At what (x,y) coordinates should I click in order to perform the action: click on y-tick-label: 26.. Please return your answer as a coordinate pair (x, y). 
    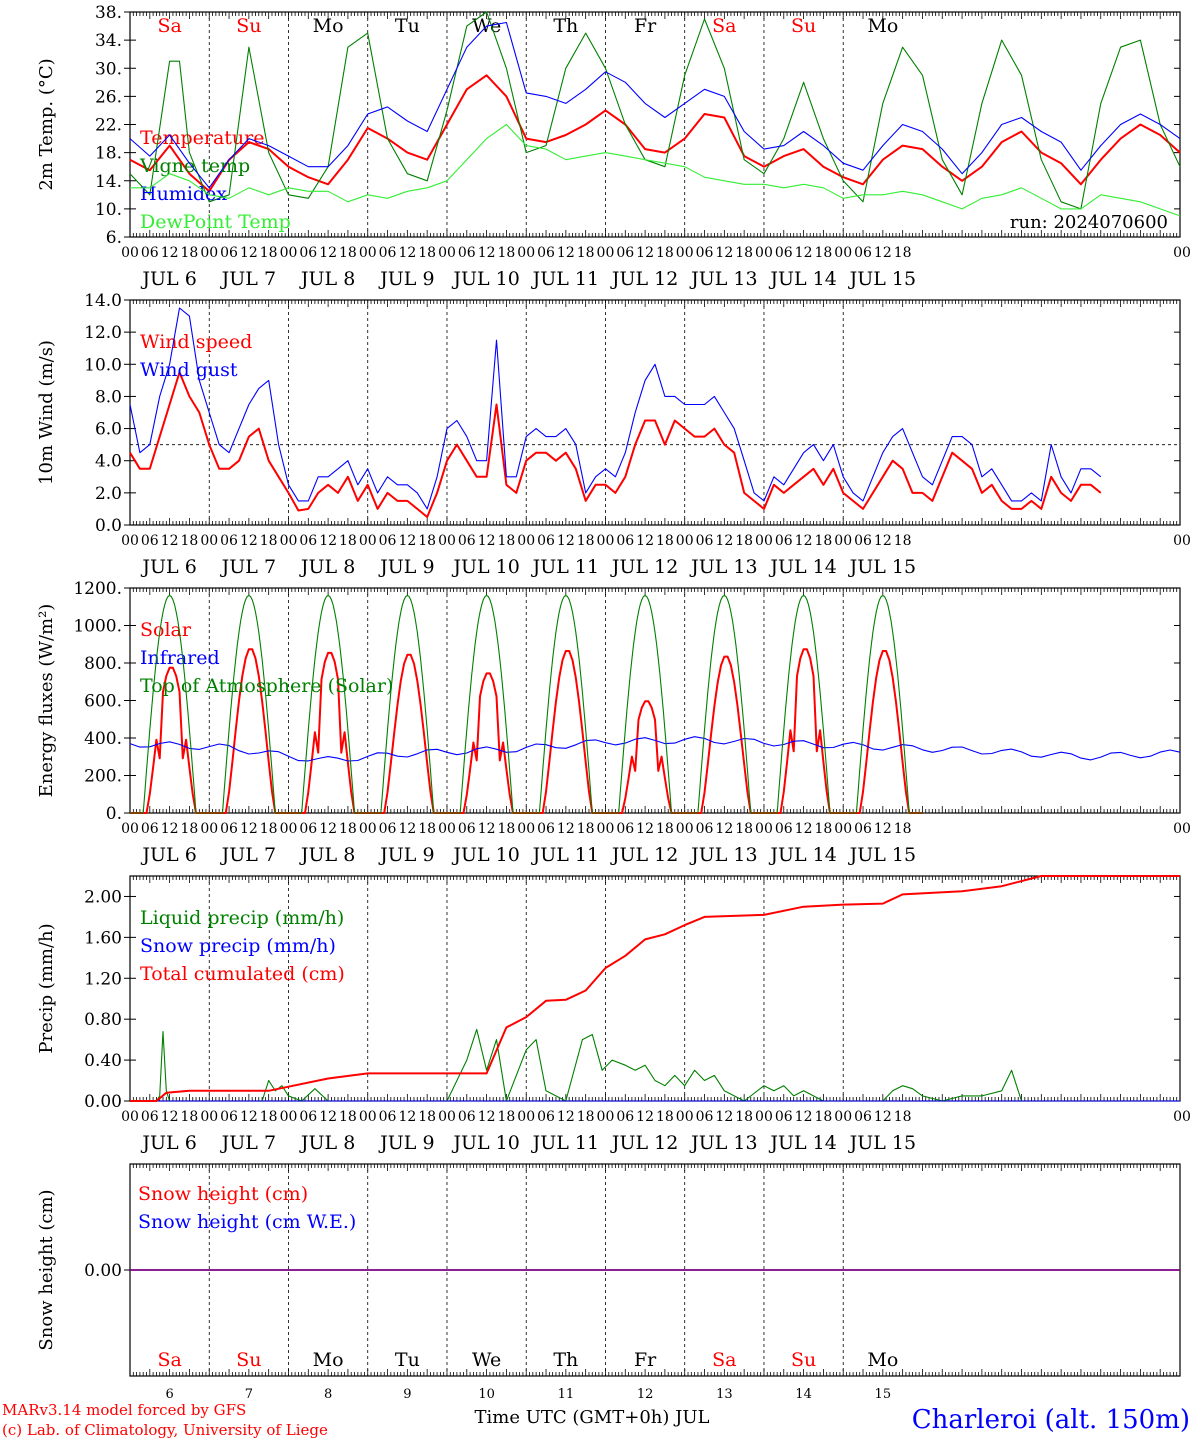
    Looking at the image, I should click on (108, 97).